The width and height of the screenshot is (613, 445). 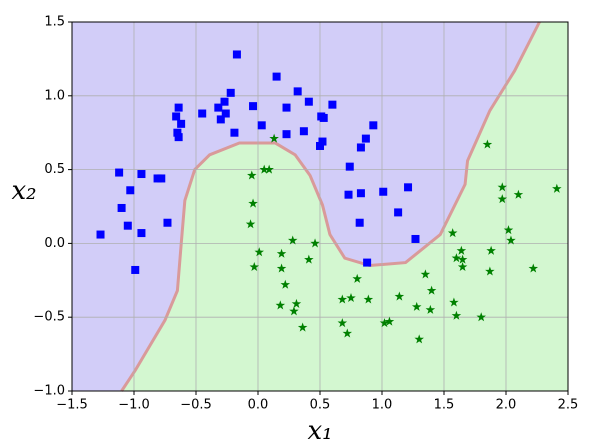 What do you see at coordinates (258, 405) in the screenshot?
I see `x-tick-label: 0.0` at bounding box center [258, 405].